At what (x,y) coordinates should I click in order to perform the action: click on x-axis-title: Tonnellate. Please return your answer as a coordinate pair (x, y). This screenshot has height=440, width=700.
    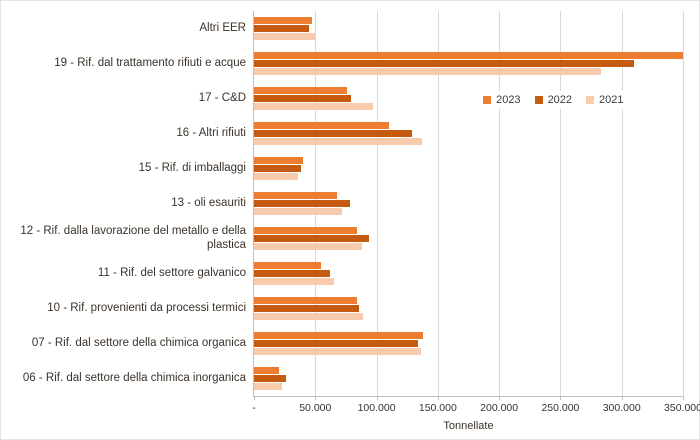
    Looking at the image, I should click on (468, 426).